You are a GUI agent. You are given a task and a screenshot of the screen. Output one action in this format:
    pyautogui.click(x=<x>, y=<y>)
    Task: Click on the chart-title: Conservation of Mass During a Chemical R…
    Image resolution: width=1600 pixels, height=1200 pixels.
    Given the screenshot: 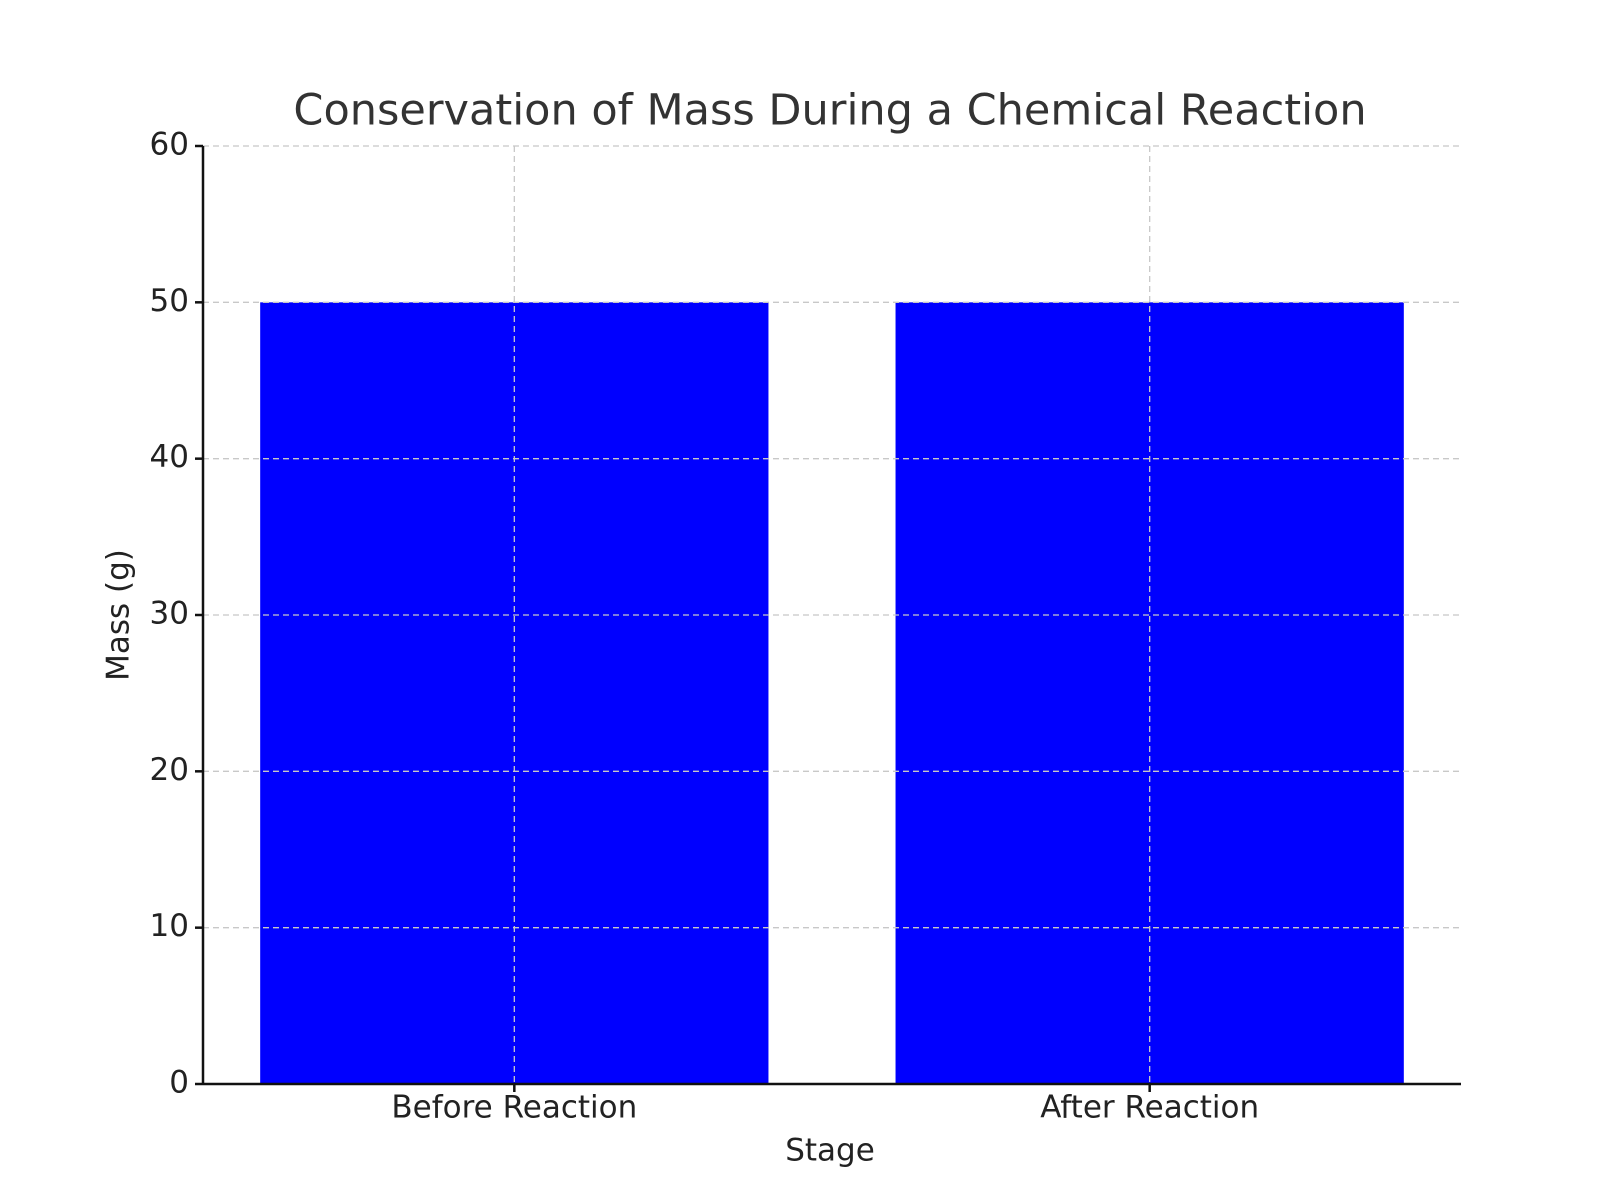 What is the action you would take?
    pyautogui.click(x=829, y=111)
    